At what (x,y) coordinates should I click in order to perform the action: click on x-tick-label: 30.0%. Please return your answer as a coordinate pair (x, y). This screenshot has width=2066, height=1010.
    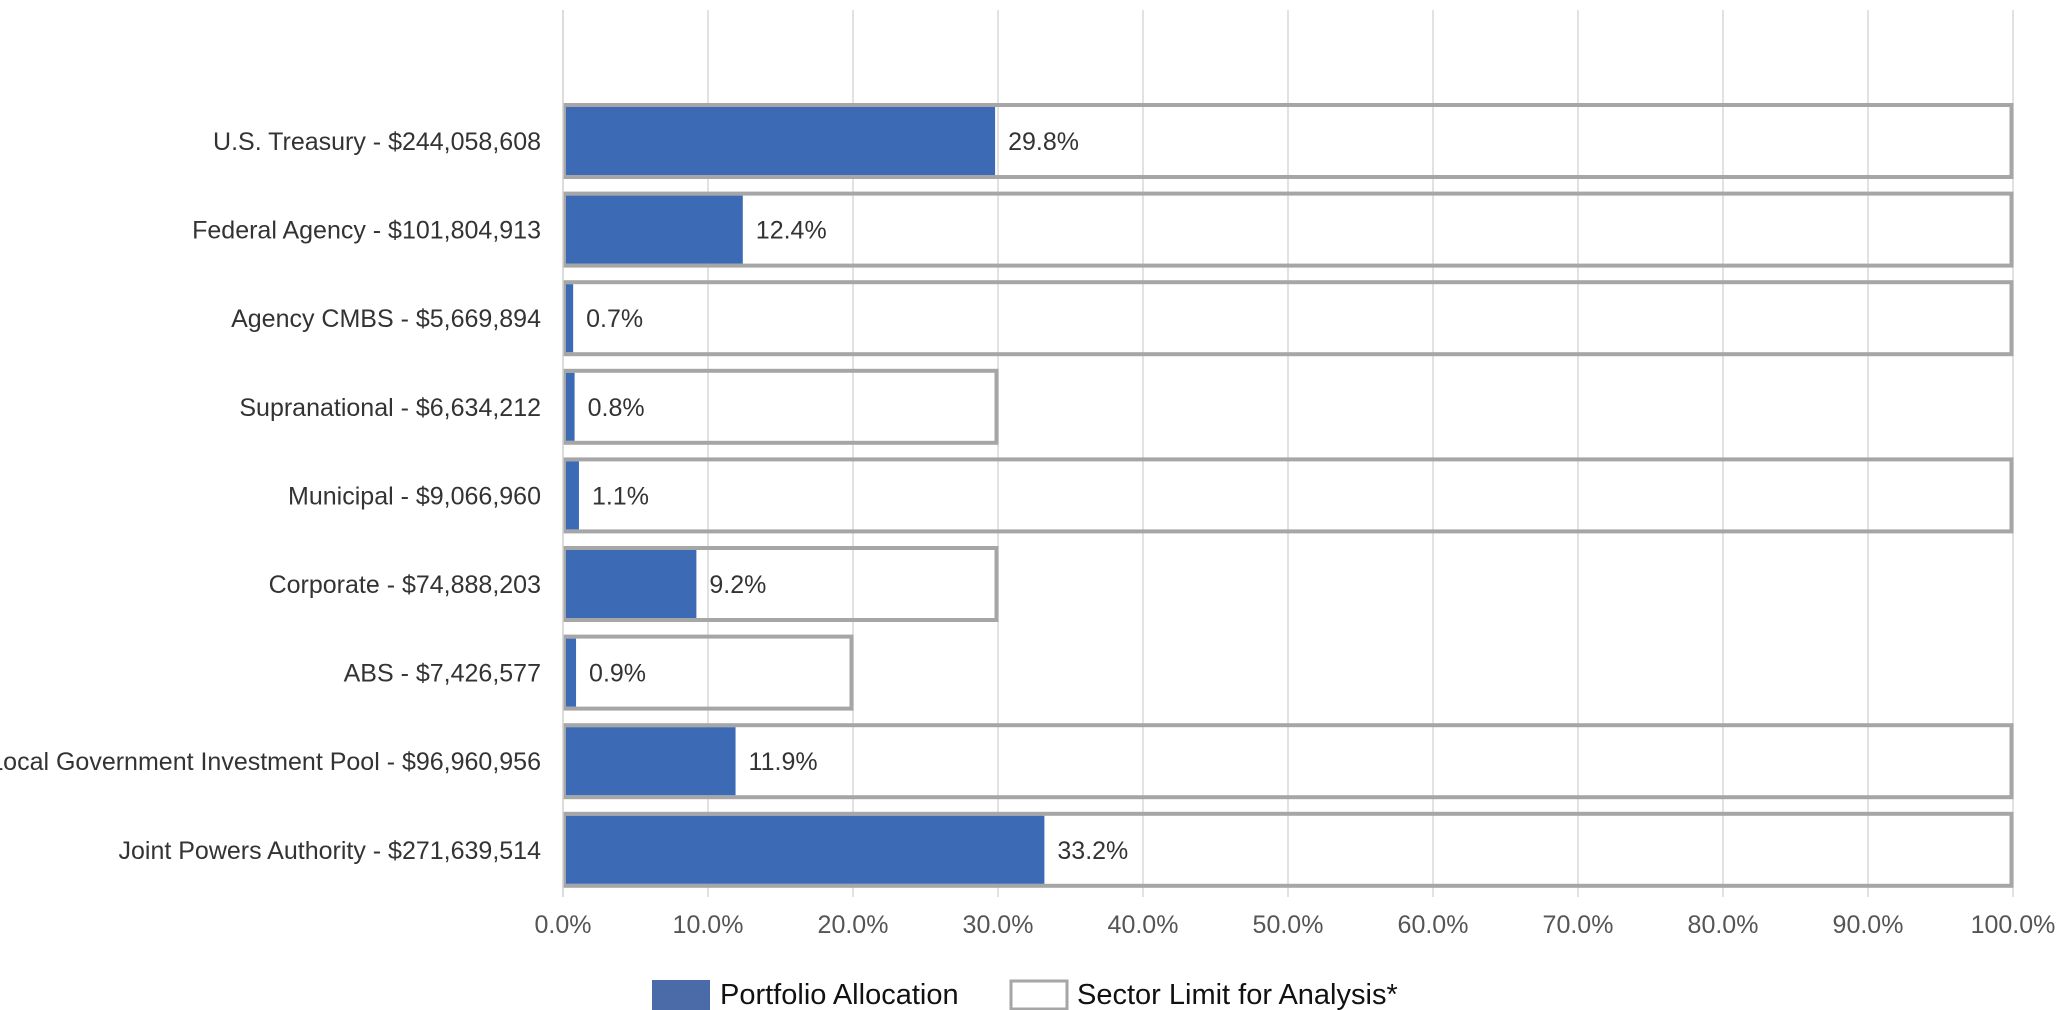
    Looking at the image, I should click on (998, 925).